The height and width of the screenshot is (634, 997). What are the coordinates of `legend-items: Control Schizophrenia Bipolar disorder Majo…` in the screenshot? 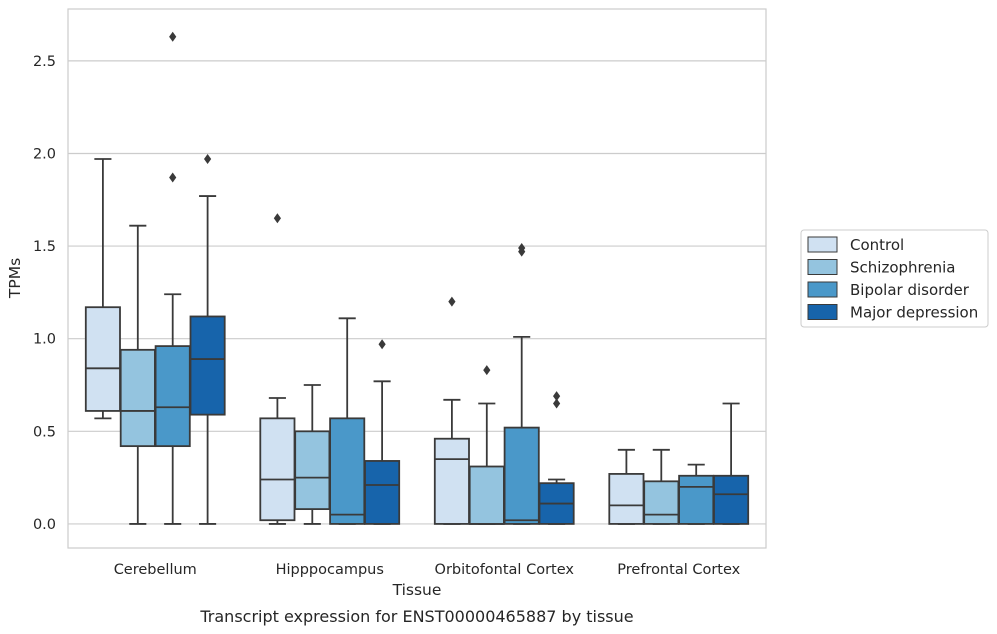 It's located at (892, 279).